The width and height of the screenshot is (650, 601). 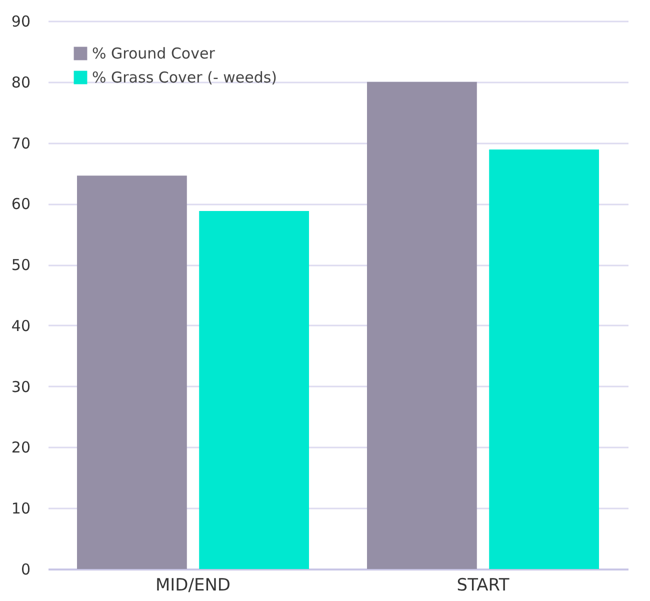 I want to click on y-tick-label: 70, so click(x=20, y=143).